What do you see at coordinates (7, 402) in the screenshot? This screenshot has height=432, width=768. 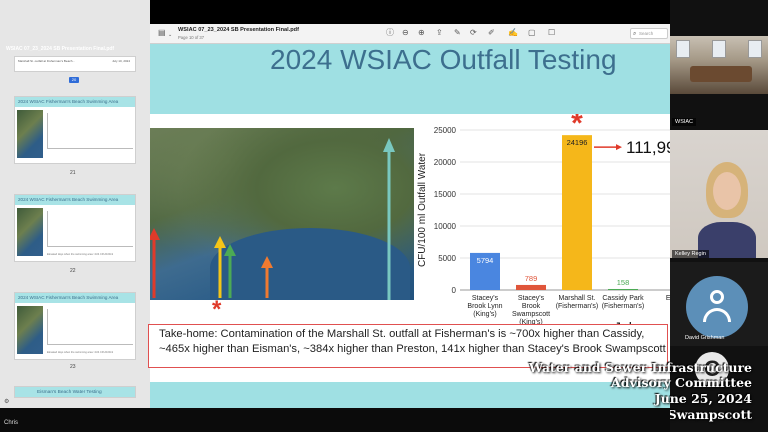 I see `settings-icon: ⚙` at bounding box center [7, 402].